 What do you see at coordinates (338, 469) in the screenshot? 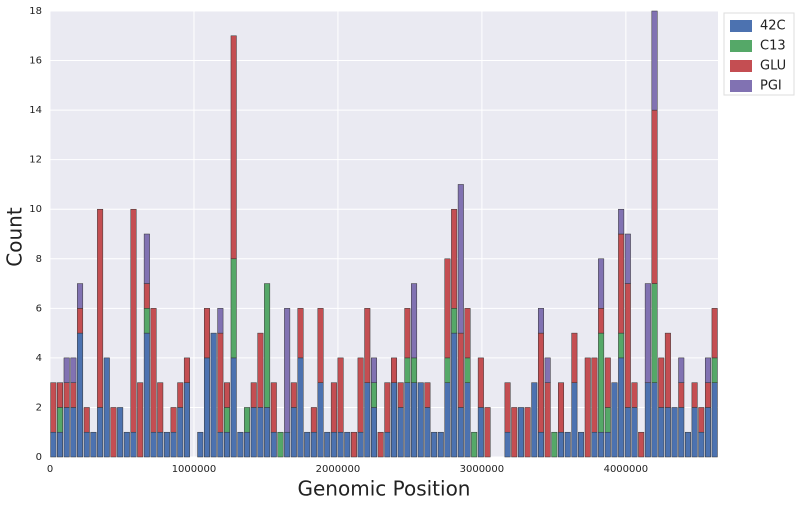
I see `x-tick-label: 2000000` at bounding box center [338, 469].